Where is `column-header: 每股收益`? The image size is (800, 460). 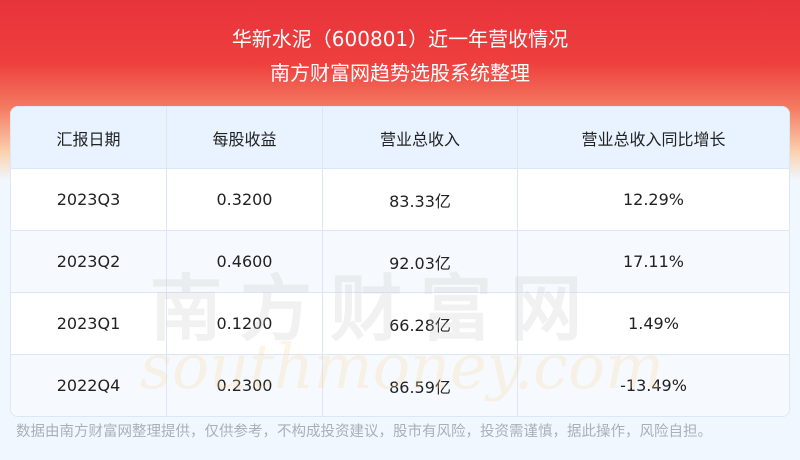
column-header: 每股收益 is located at coordinates (244, 137).